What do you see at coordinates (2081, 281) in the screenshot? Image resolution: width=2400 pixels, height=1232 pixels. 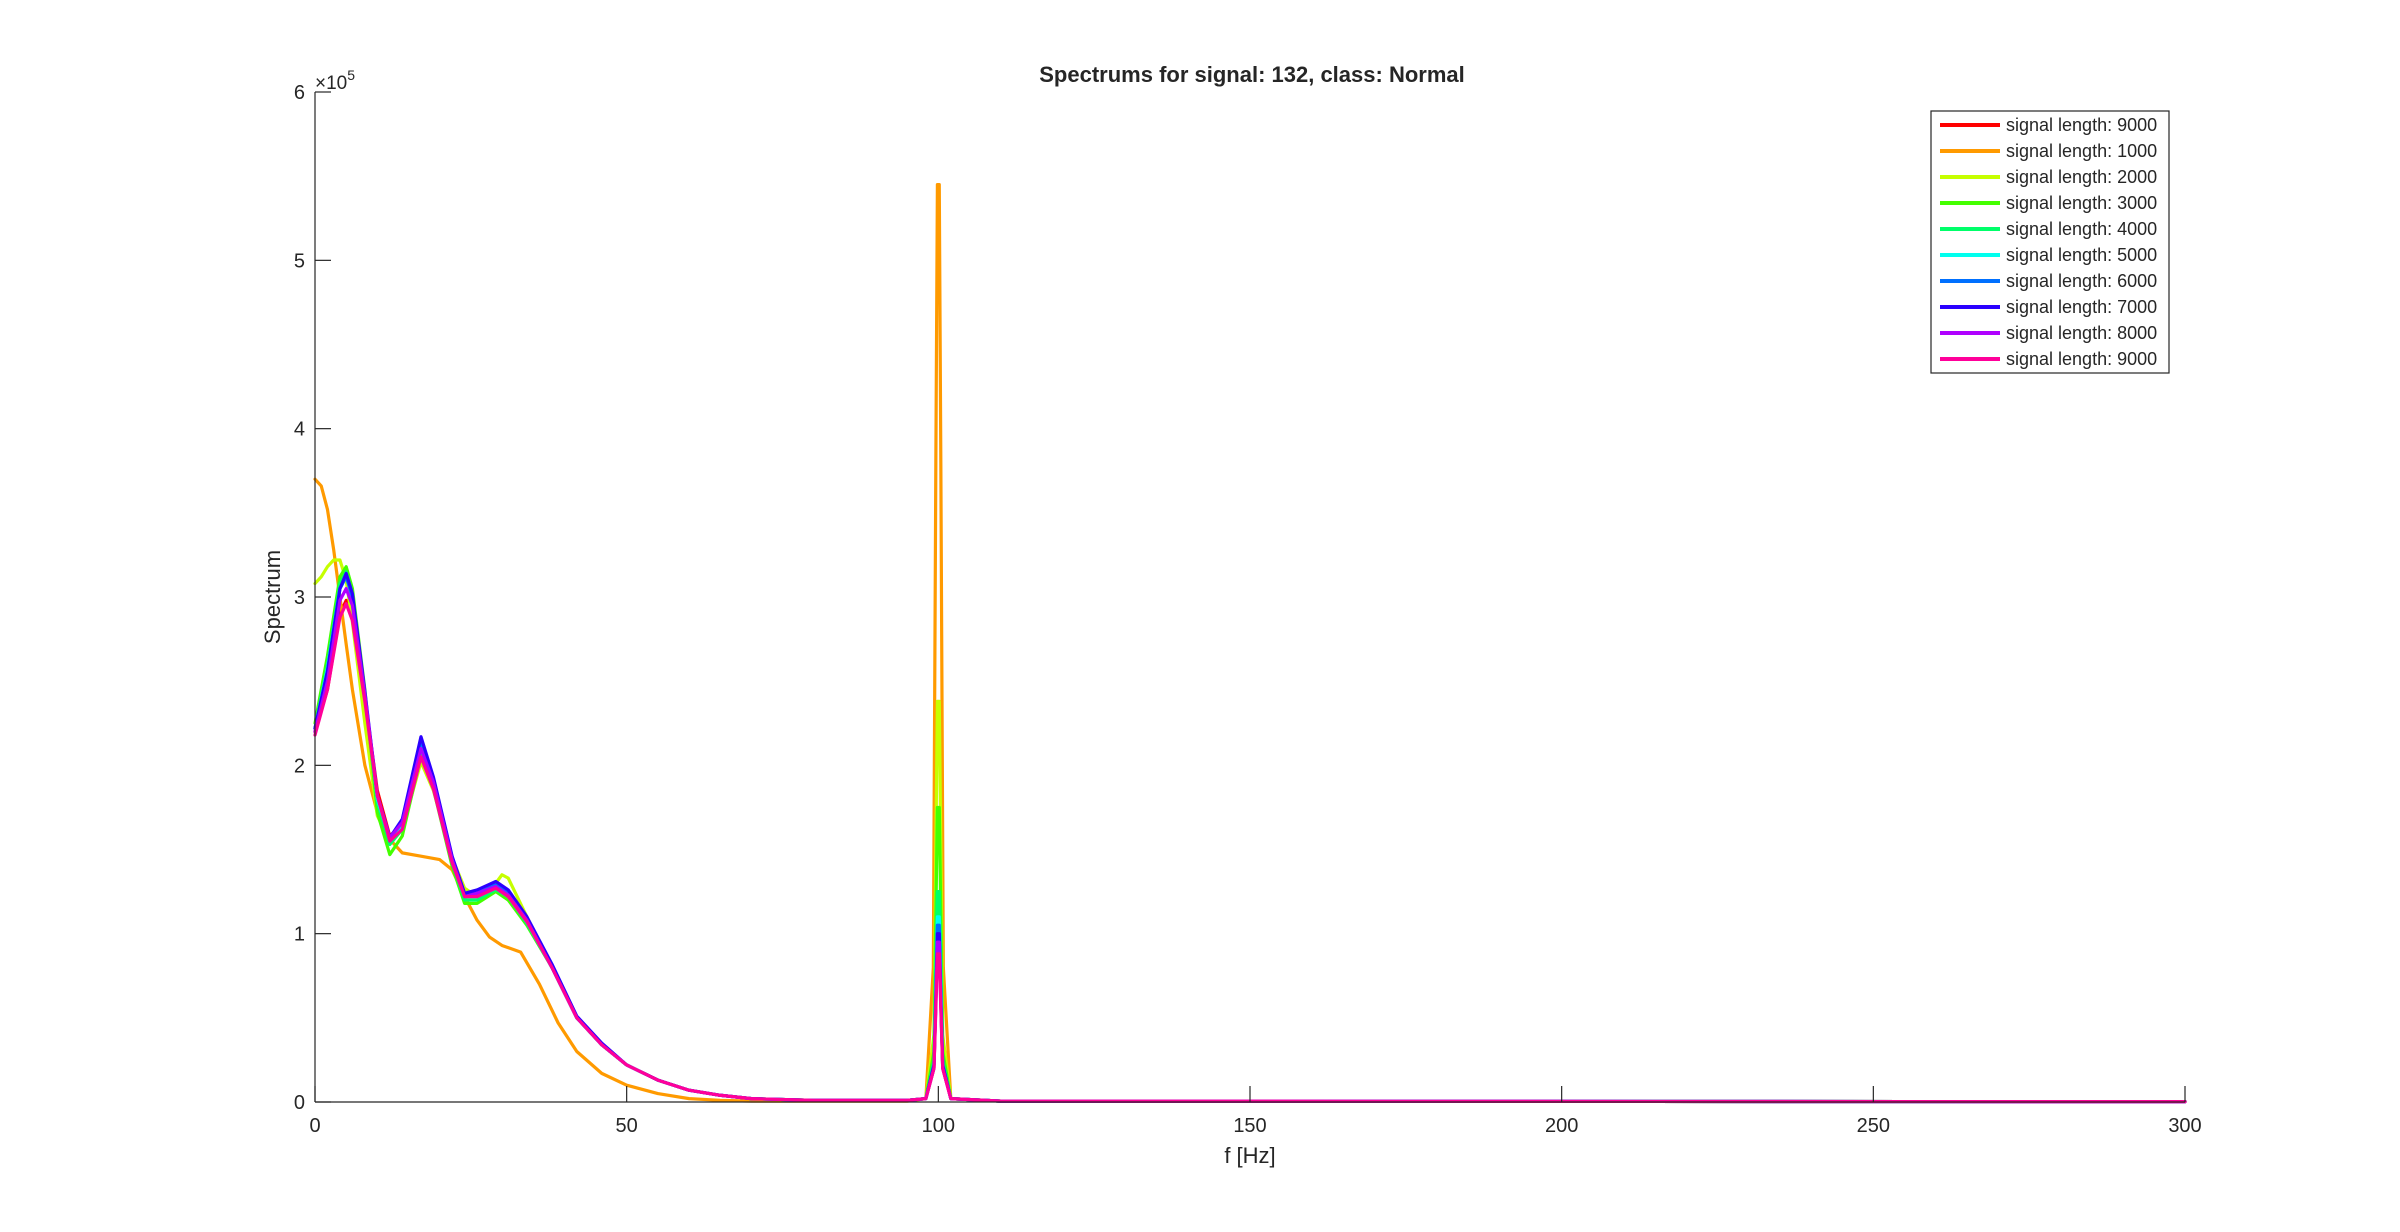 I see `legend-label: signal length: 6000` at bounding box center [2081, 281].